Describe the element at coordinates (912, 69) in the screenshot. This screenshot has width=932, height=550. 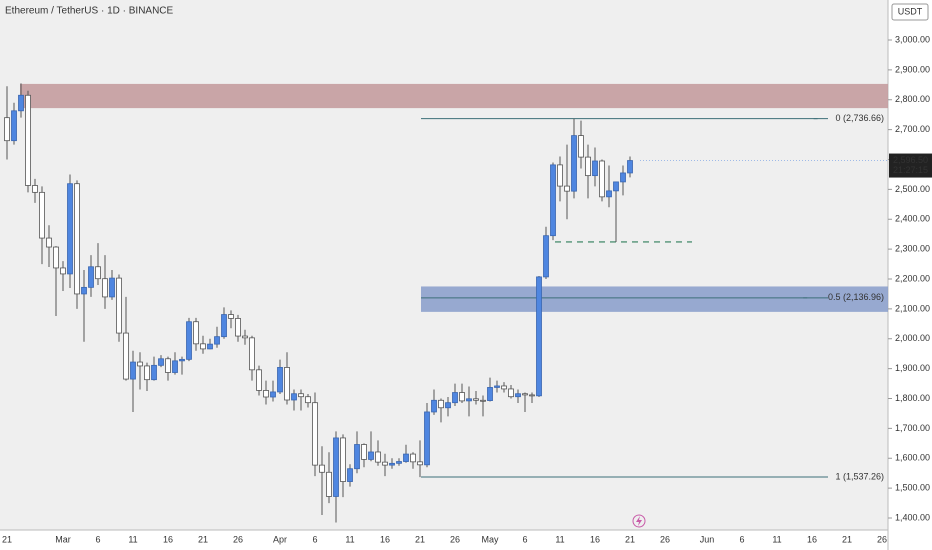
I see `y-tick-label: 2,900.00` at that location.